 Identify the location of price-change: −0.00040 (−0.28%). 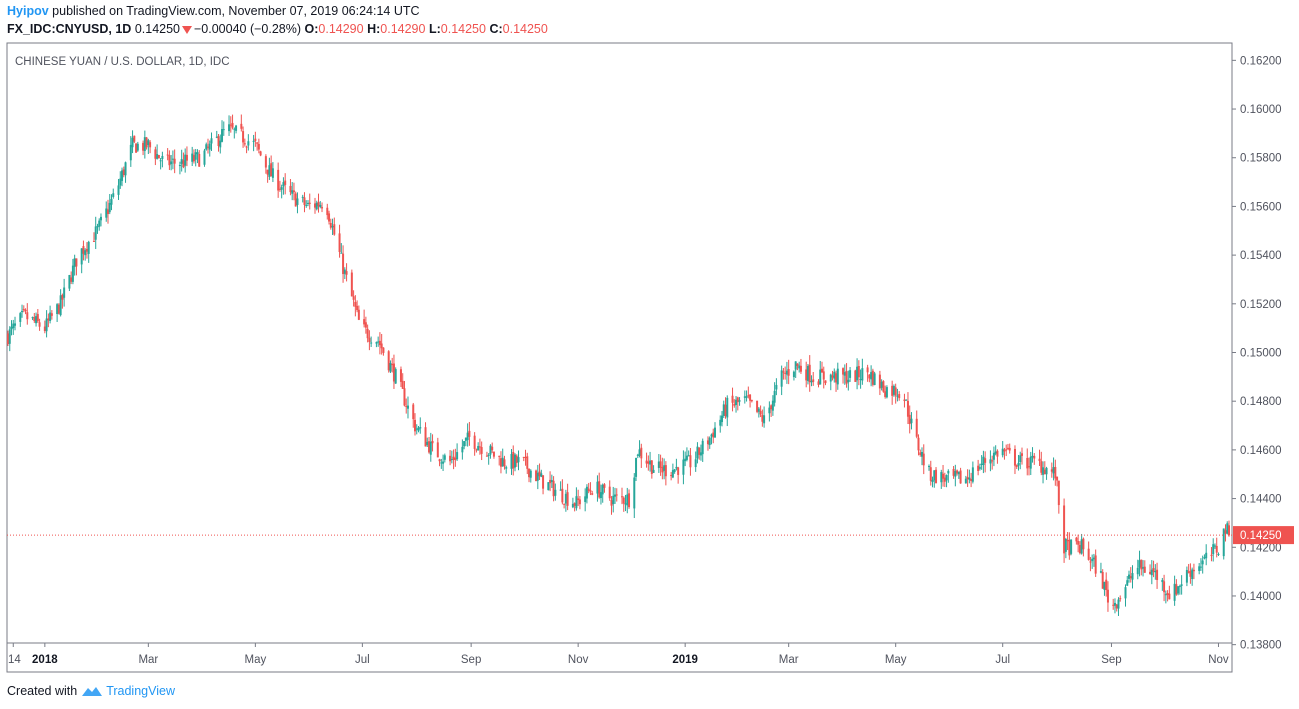
(248, 29).